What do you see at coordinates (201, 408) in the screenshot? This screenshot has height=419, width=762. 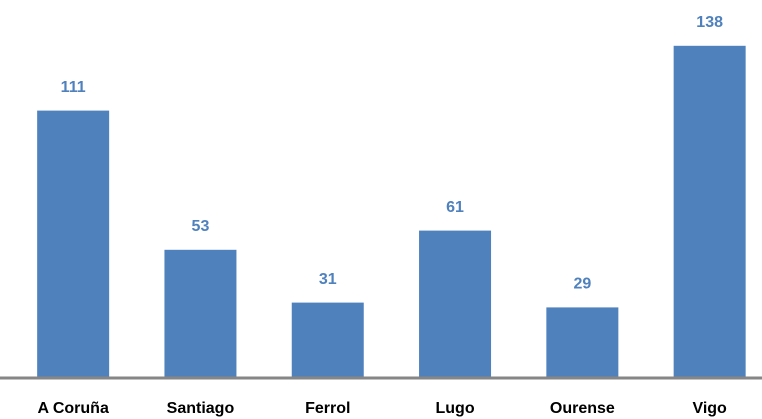 I see `x-tick-label: Santiago` at bounding box center [201, 408].